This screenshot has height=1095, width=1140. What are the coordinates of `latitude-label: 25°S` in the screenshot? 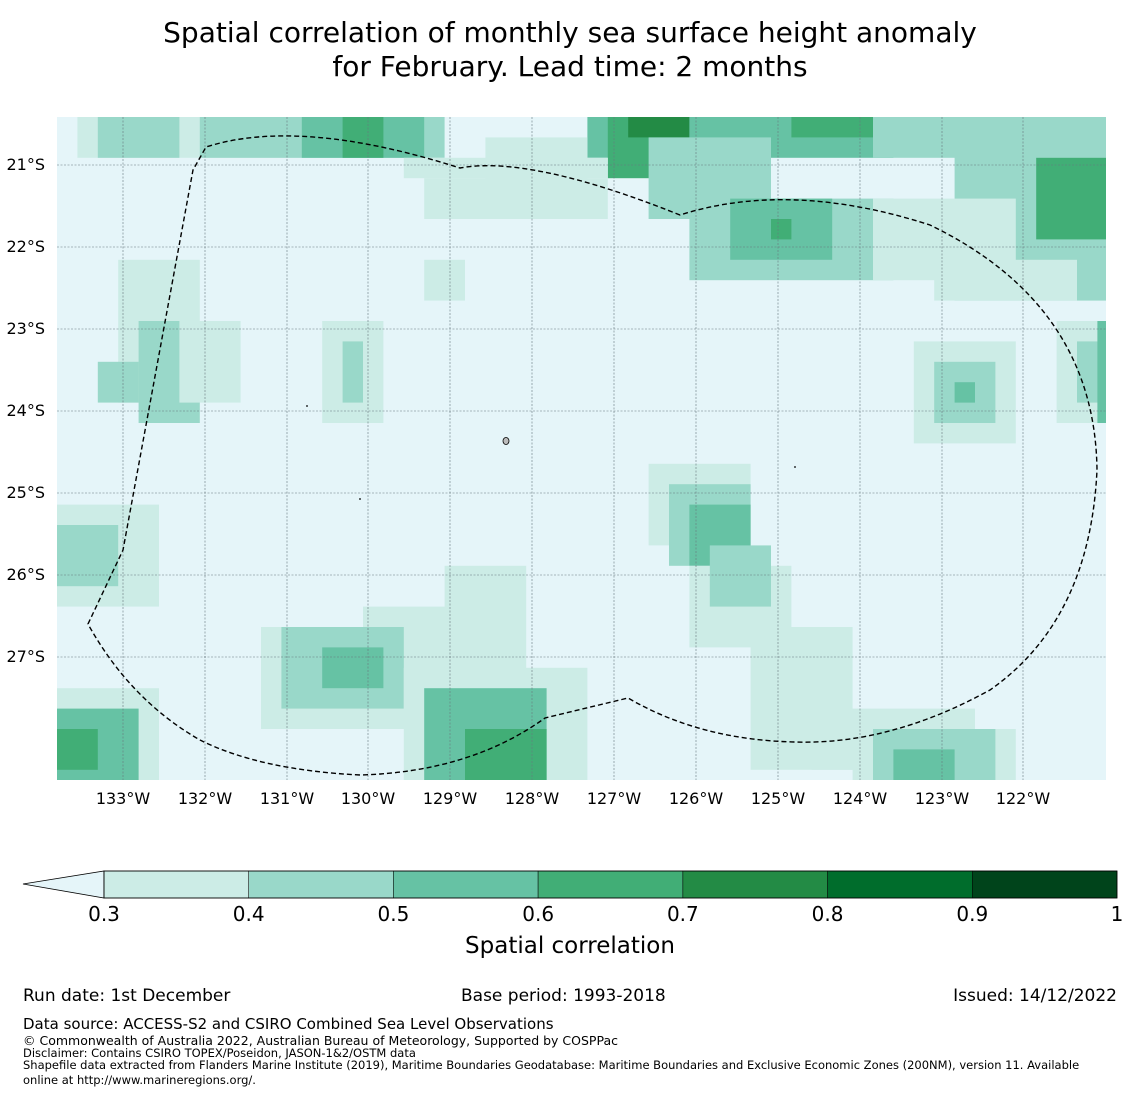 It's located at (25, 492).